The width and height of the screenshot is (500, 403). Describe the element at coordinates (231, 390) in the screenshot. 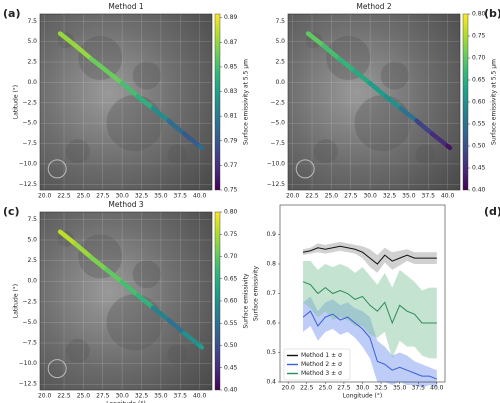

I see `colorbar-tick-label: 0.40` at that location.